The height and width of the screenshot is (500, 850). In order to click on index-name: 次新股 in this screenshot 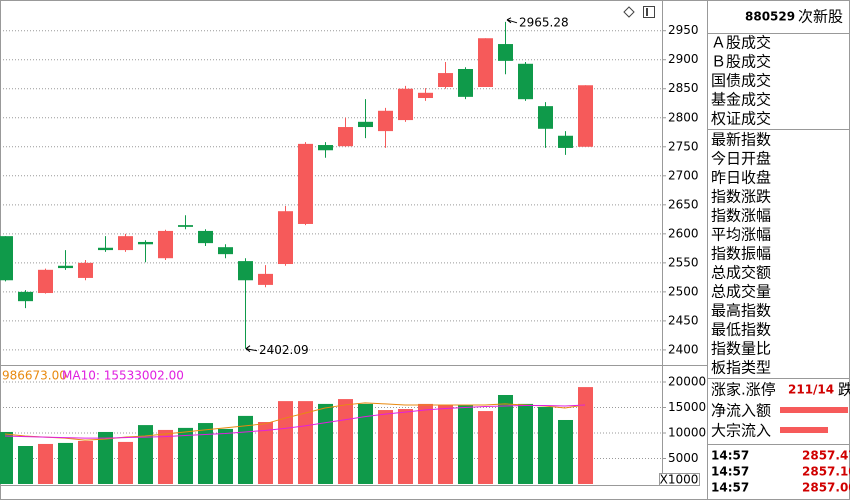, I will do `click(820, 17)`.